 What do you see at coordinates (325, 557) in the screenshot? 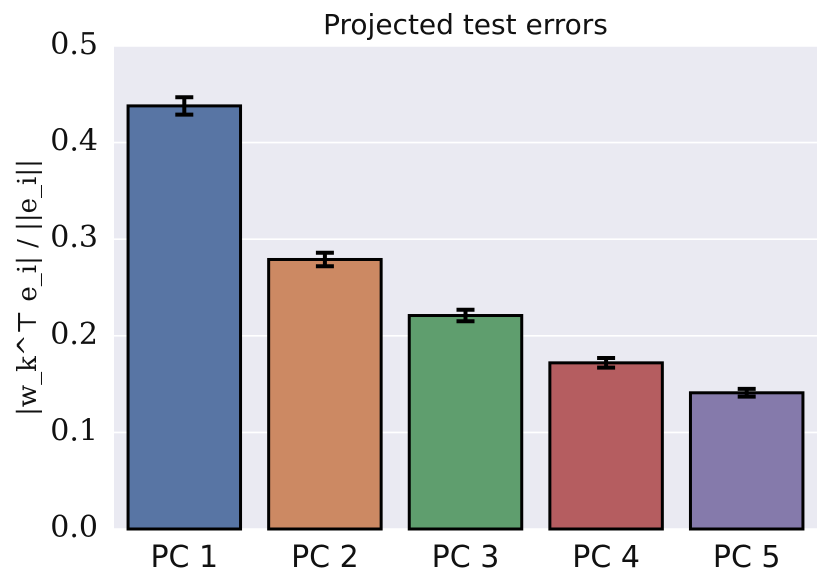
I see `x-tick-label: PC 2` at bounding box center [325, 557].